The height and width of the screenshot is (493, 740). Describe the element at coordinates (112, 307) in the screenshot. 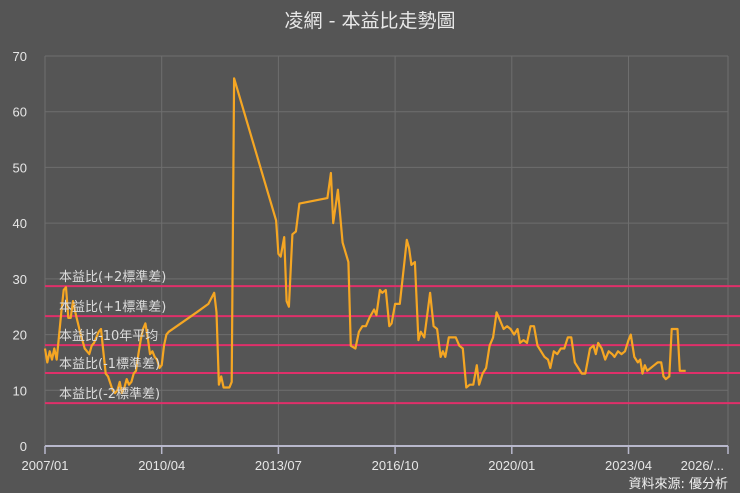

I see `reference-label: 本益比(+1標準差)` at that location.